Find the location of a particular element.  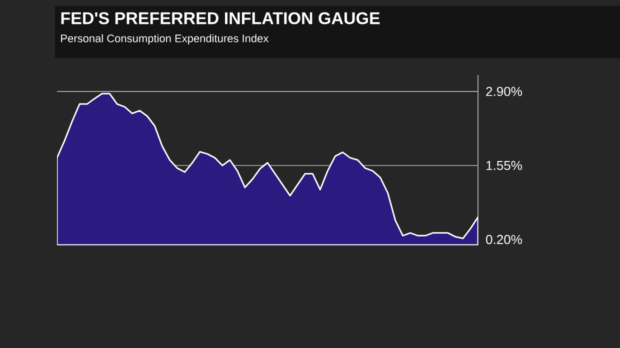

y-tick-label: 2.90% is located at coordinates (504, 91).